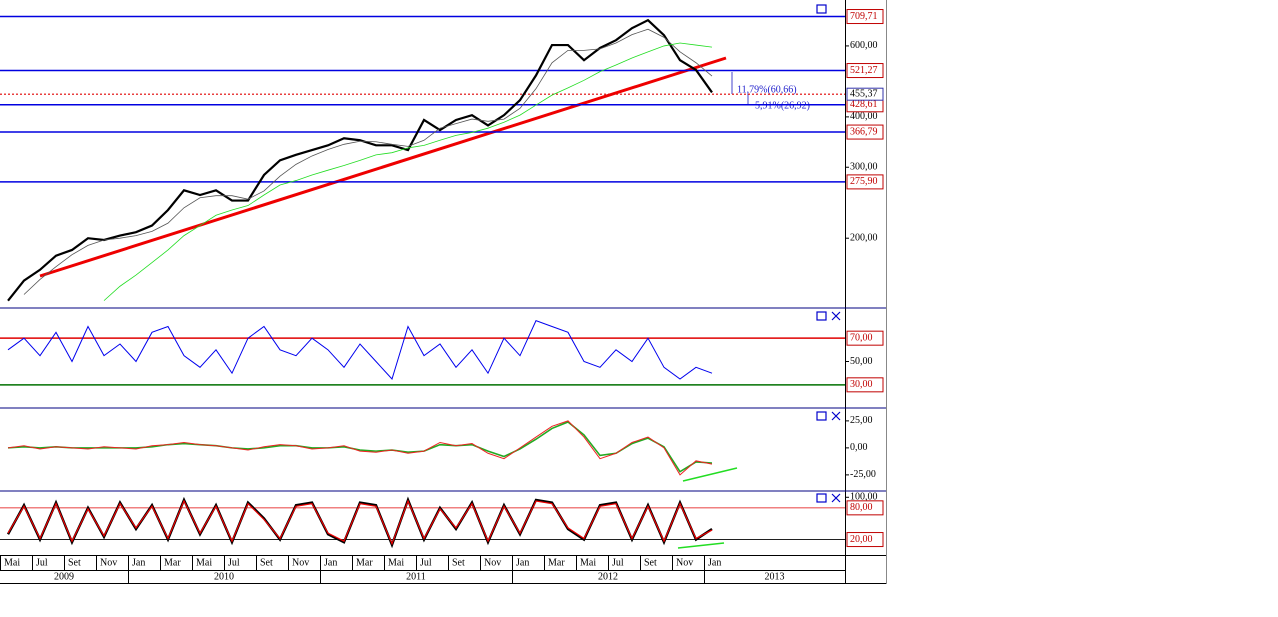 Image resolution: width=1278 pixels, height=617 pixels. What do you see at coordinates (861, 539) in the screenshot?
I see `level-label: 20,00` at bounding box center [861, 539].